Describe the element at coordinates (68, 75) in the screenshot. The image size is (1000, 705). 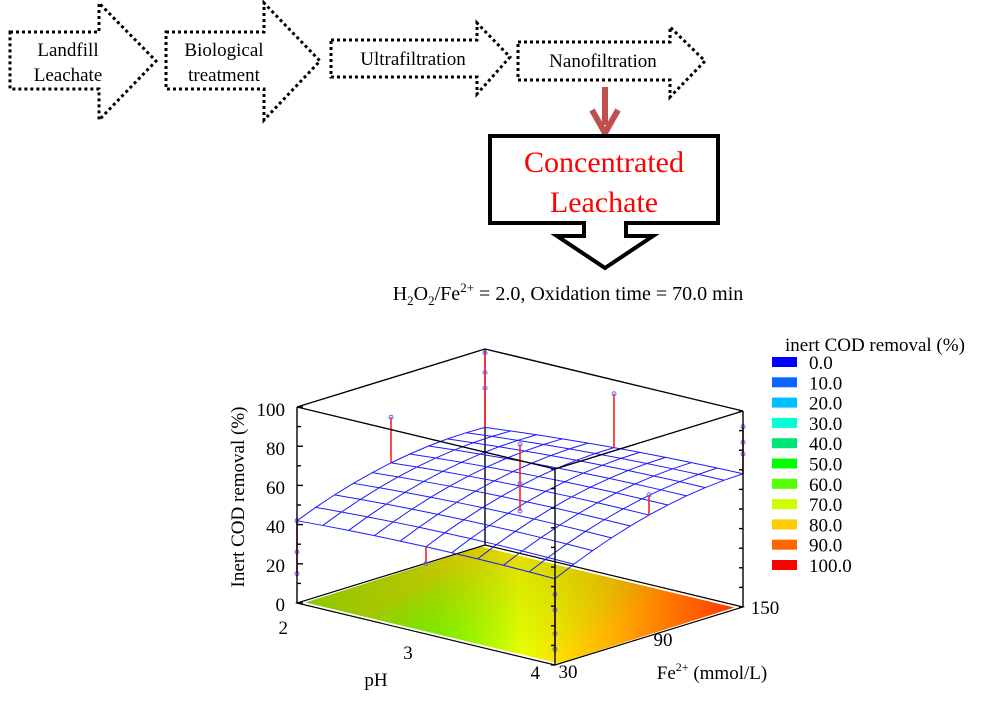
I see `flow-step-1-line-2: Leachate` at that location.